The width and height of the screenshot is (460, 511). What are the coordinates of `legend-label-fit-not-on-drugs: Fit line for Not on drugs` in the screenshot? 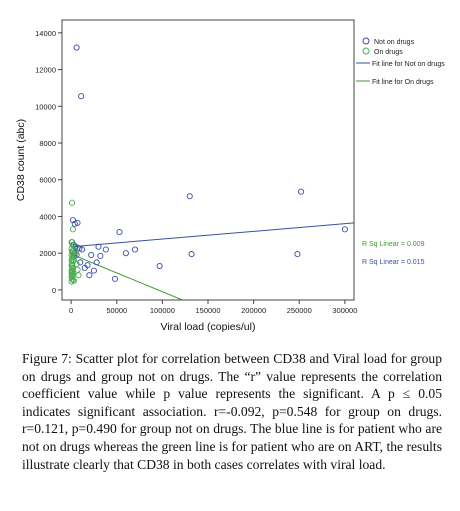 It's located at (408, 64).